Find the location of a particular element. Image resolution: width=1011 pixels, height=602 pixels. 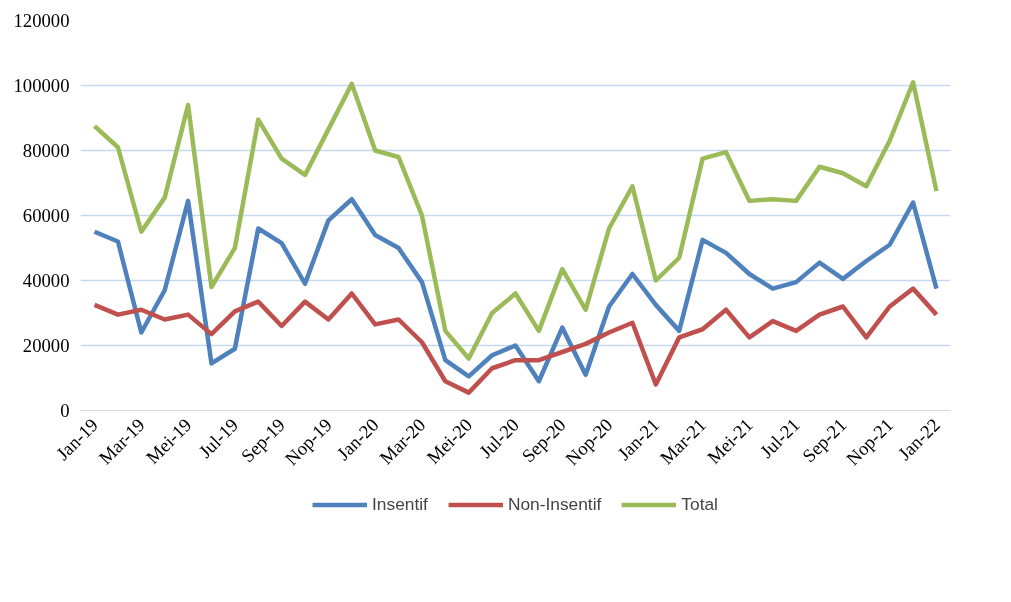

y-tick-label: 60000 is located at coordinates (46, 215).